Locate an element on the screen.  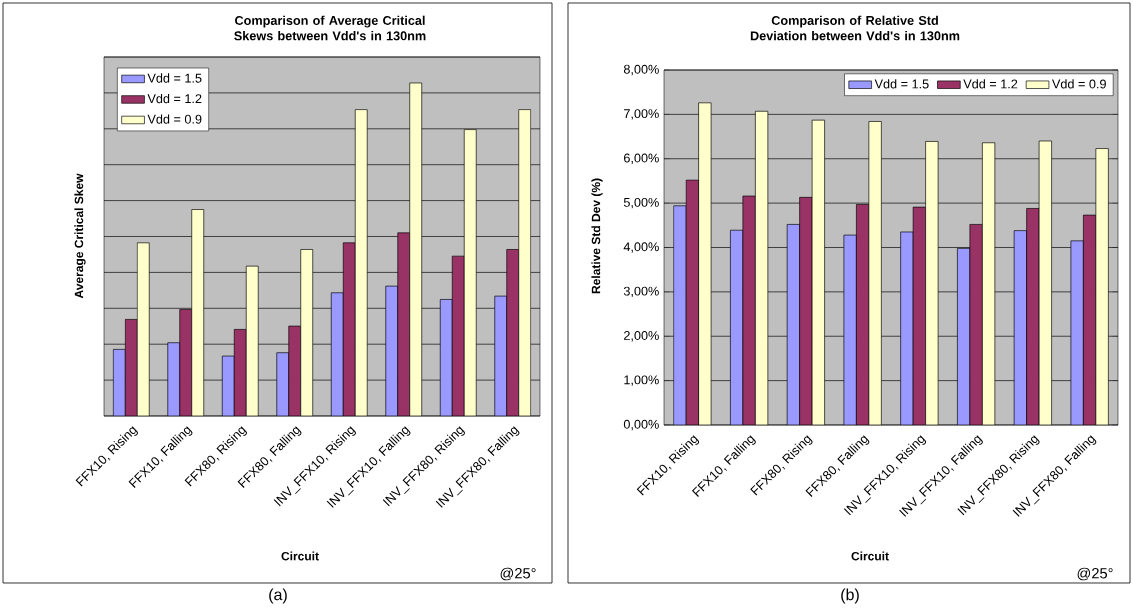
y-tick-label: 5,00% is located at coordinates (641, 203).